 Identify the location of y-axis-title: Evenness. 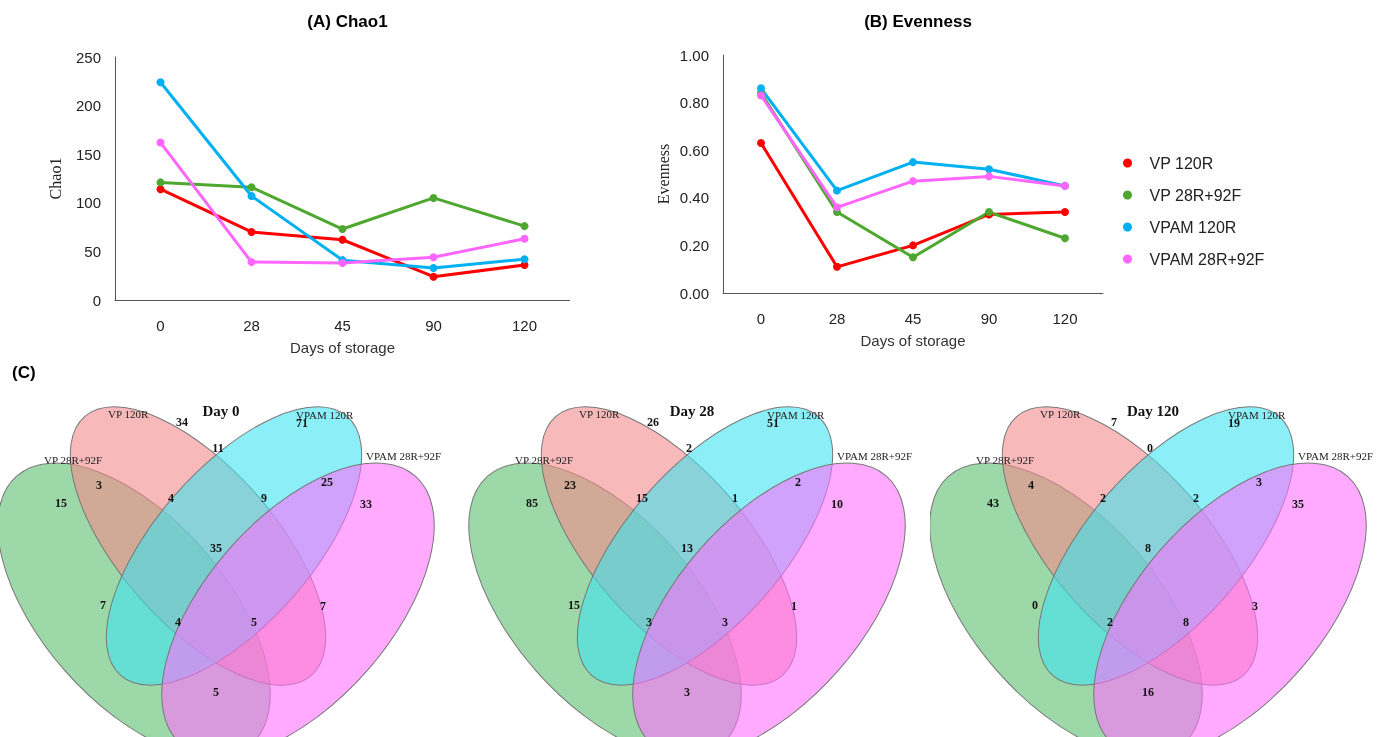
(663, 174).